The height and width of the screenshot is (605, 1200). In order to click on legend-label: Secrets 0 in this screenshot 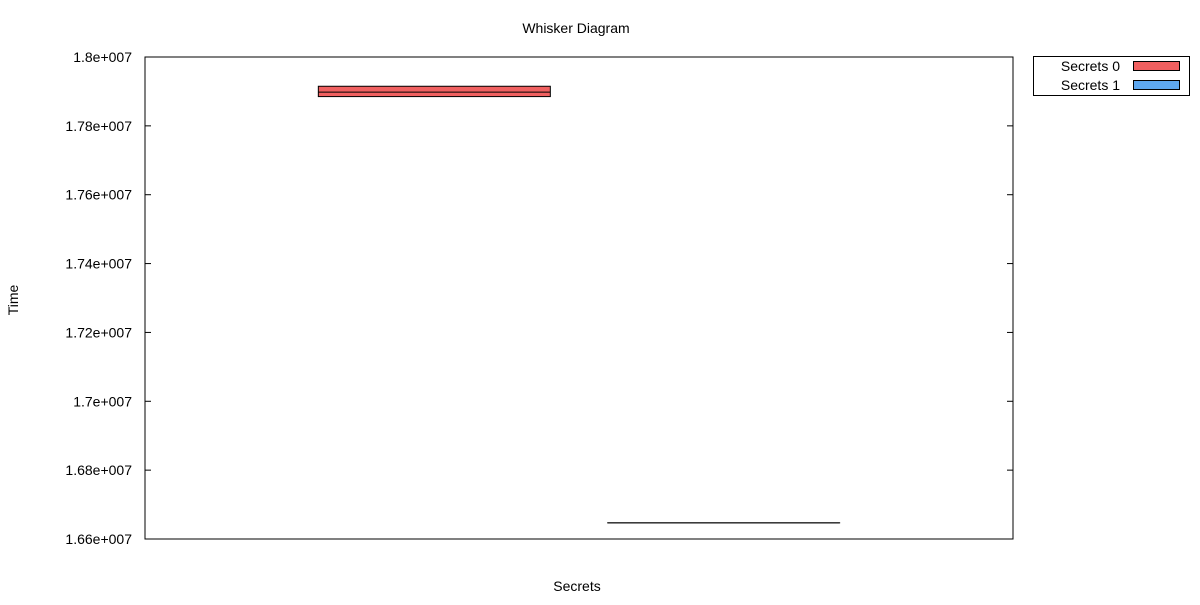, I will do `click(1090, 66)`.